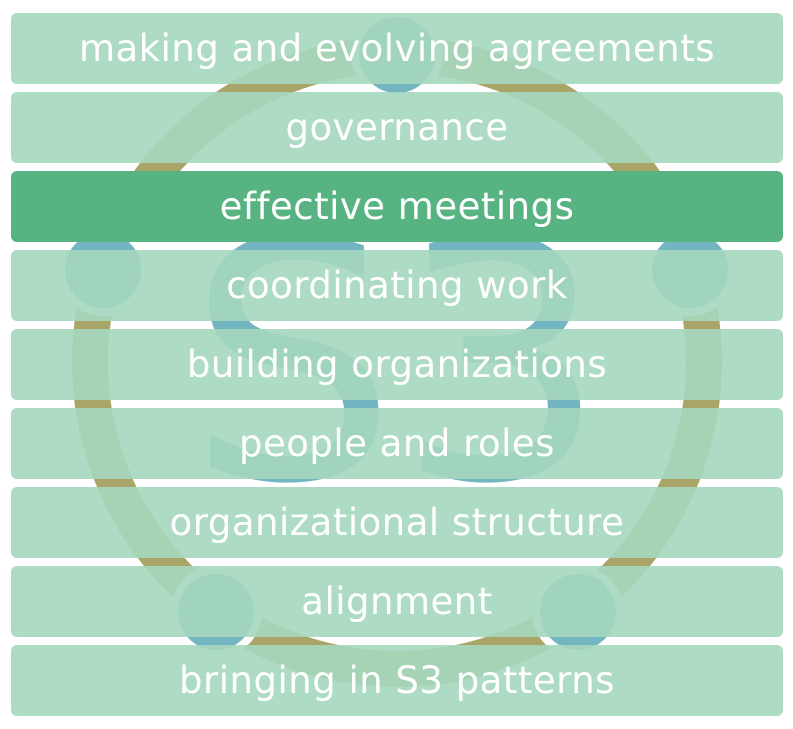 The height and width of the screenshot is (729, 793). I want to click on topic-item: building organizations, so click(397, 364).